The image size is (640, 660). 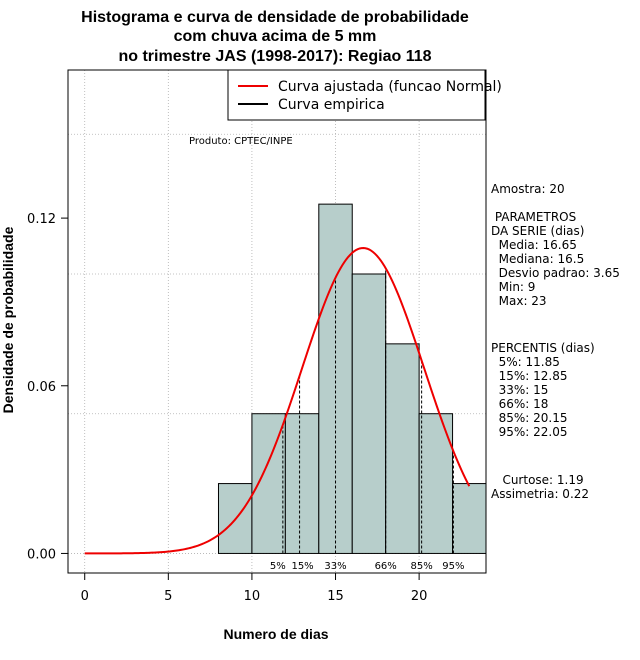 What do you see at coordinates (41, 387) in the screenshot?
I see `y-tick-label: 0.06` at bounding box center [41, 387].